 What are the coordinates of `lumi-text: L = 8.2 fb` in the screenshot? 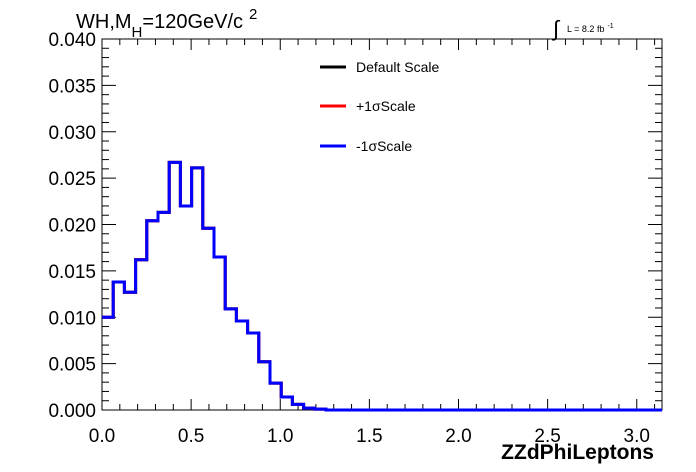 It's located at (585, 29).